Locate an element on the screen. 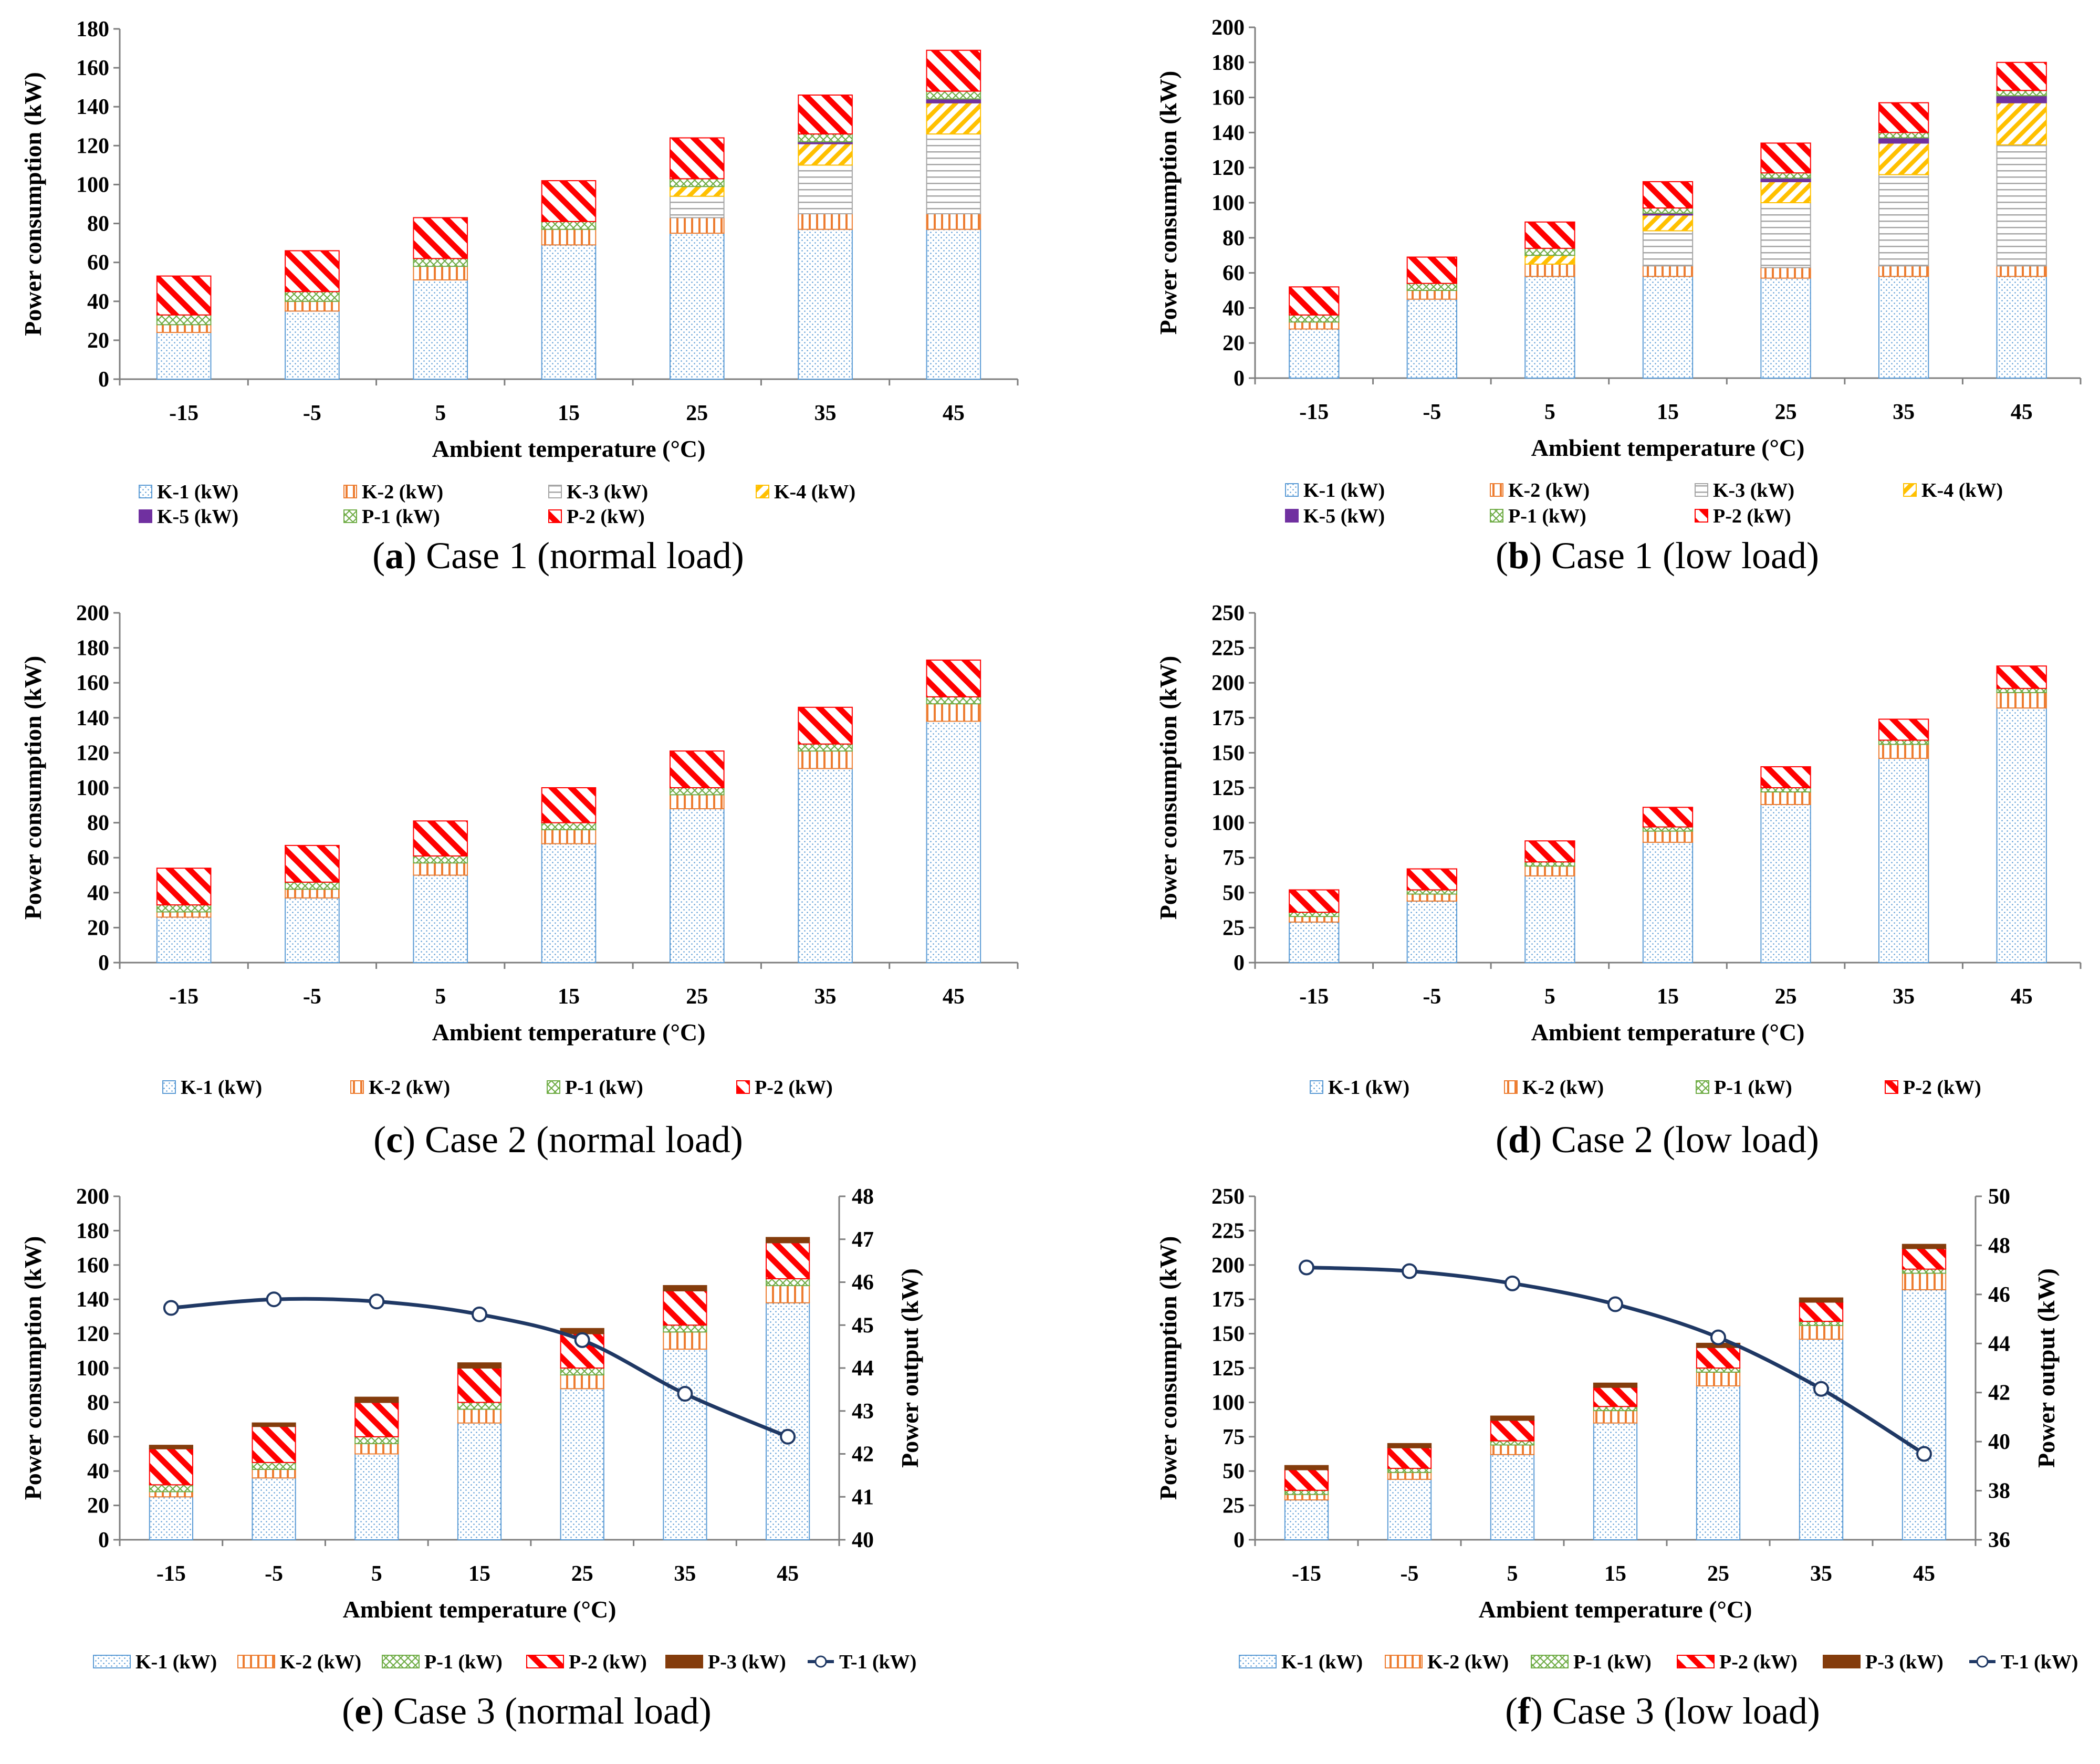 This screenshot has height=1764, width=2100. legend-item-k-5: K-5 (kW) is located at coordinates (189, 517).